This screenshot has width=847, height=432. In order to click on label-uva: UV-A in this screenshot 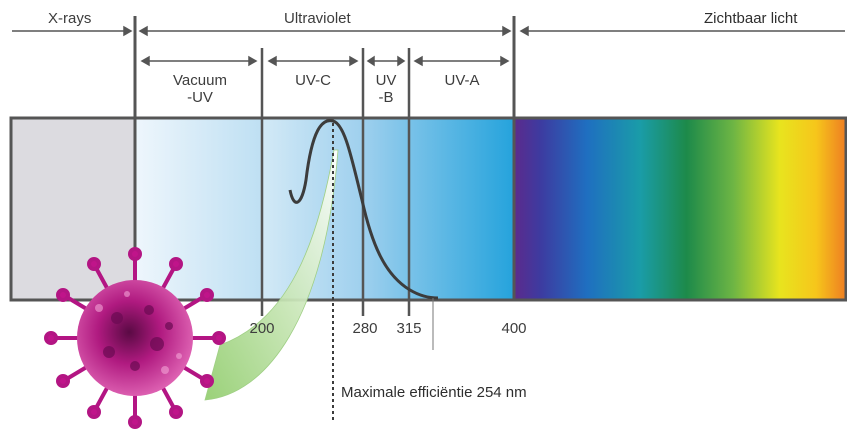, I will do `click(462, 80)`.